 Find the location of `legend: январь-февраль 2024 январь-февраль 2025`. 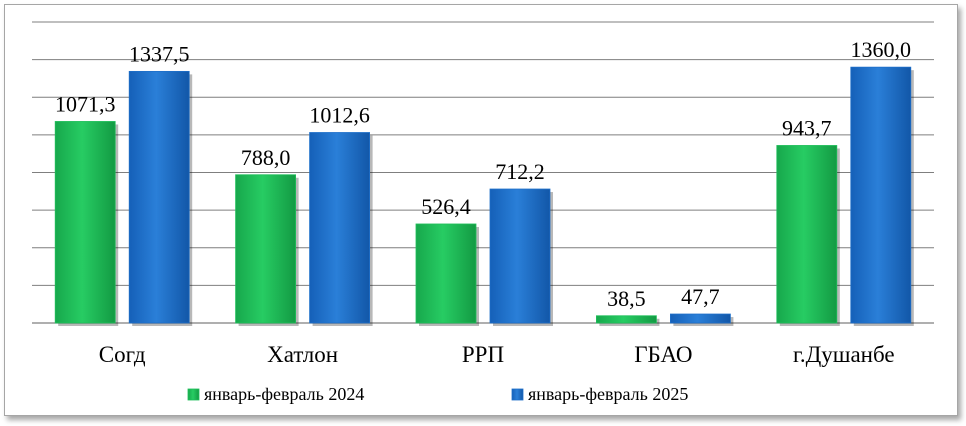

legend: январь-февраль 2024 январь-февраль 2025 is located at coordinates (437, 394).